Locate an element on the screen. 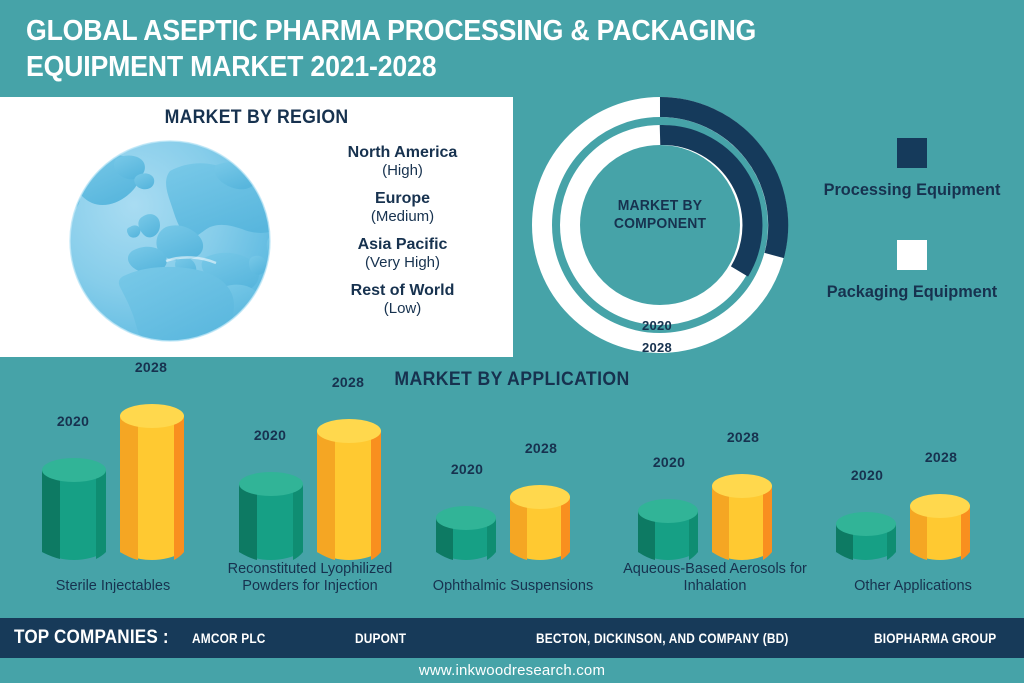 The image size is (1024, 683). bar-group-other-applications: 2020 2028 Other Applications is located at coordinates (913, 487).